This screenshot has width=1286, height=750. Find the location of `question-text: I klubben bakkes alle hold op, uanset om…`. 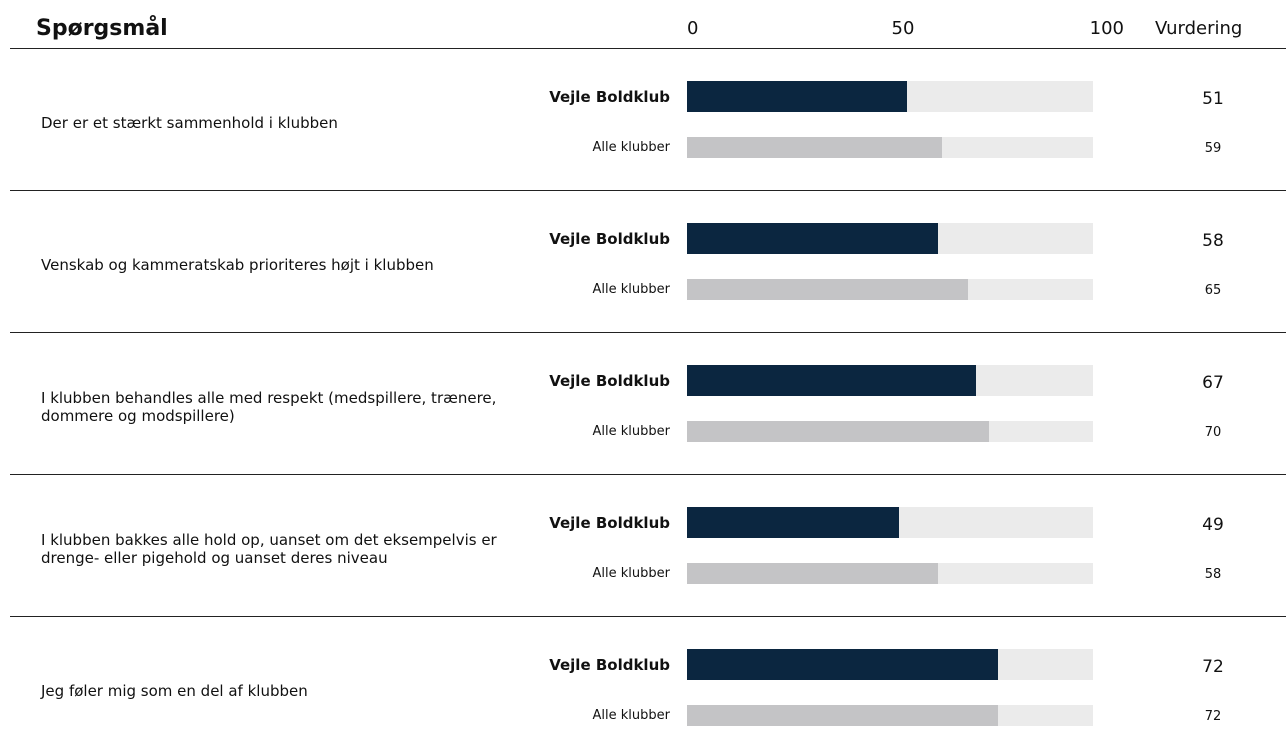

question-text: I klubben bakkes alle hold op, uanset om… is located at coordinates (269, 549).